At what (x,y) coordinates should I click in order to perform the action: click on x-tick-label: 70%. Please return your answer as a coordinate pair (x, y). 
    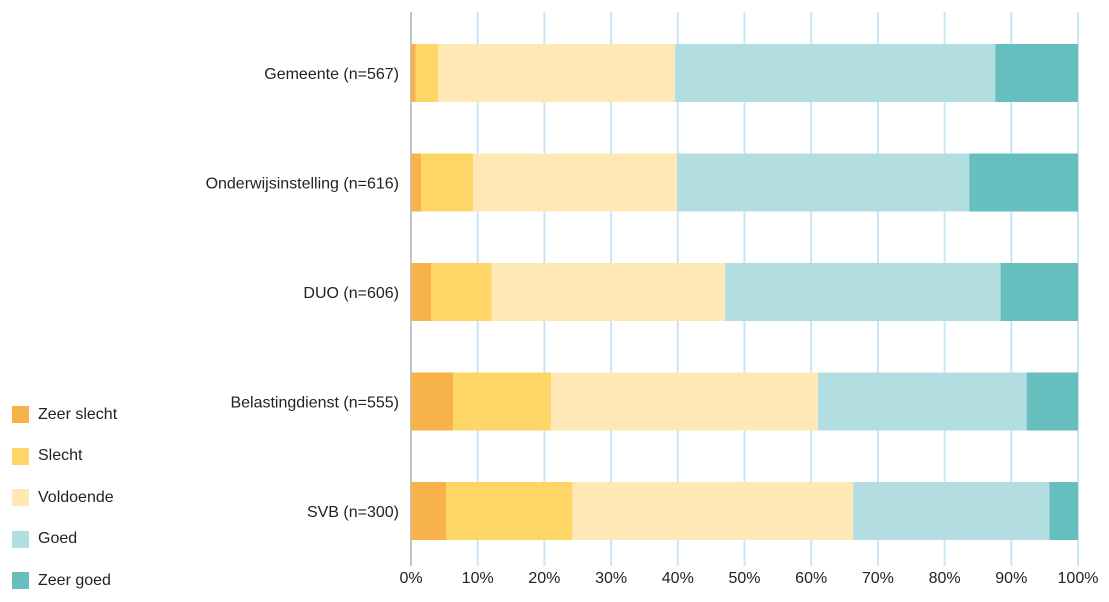
    Looking at the image, I should click on (878, 578).